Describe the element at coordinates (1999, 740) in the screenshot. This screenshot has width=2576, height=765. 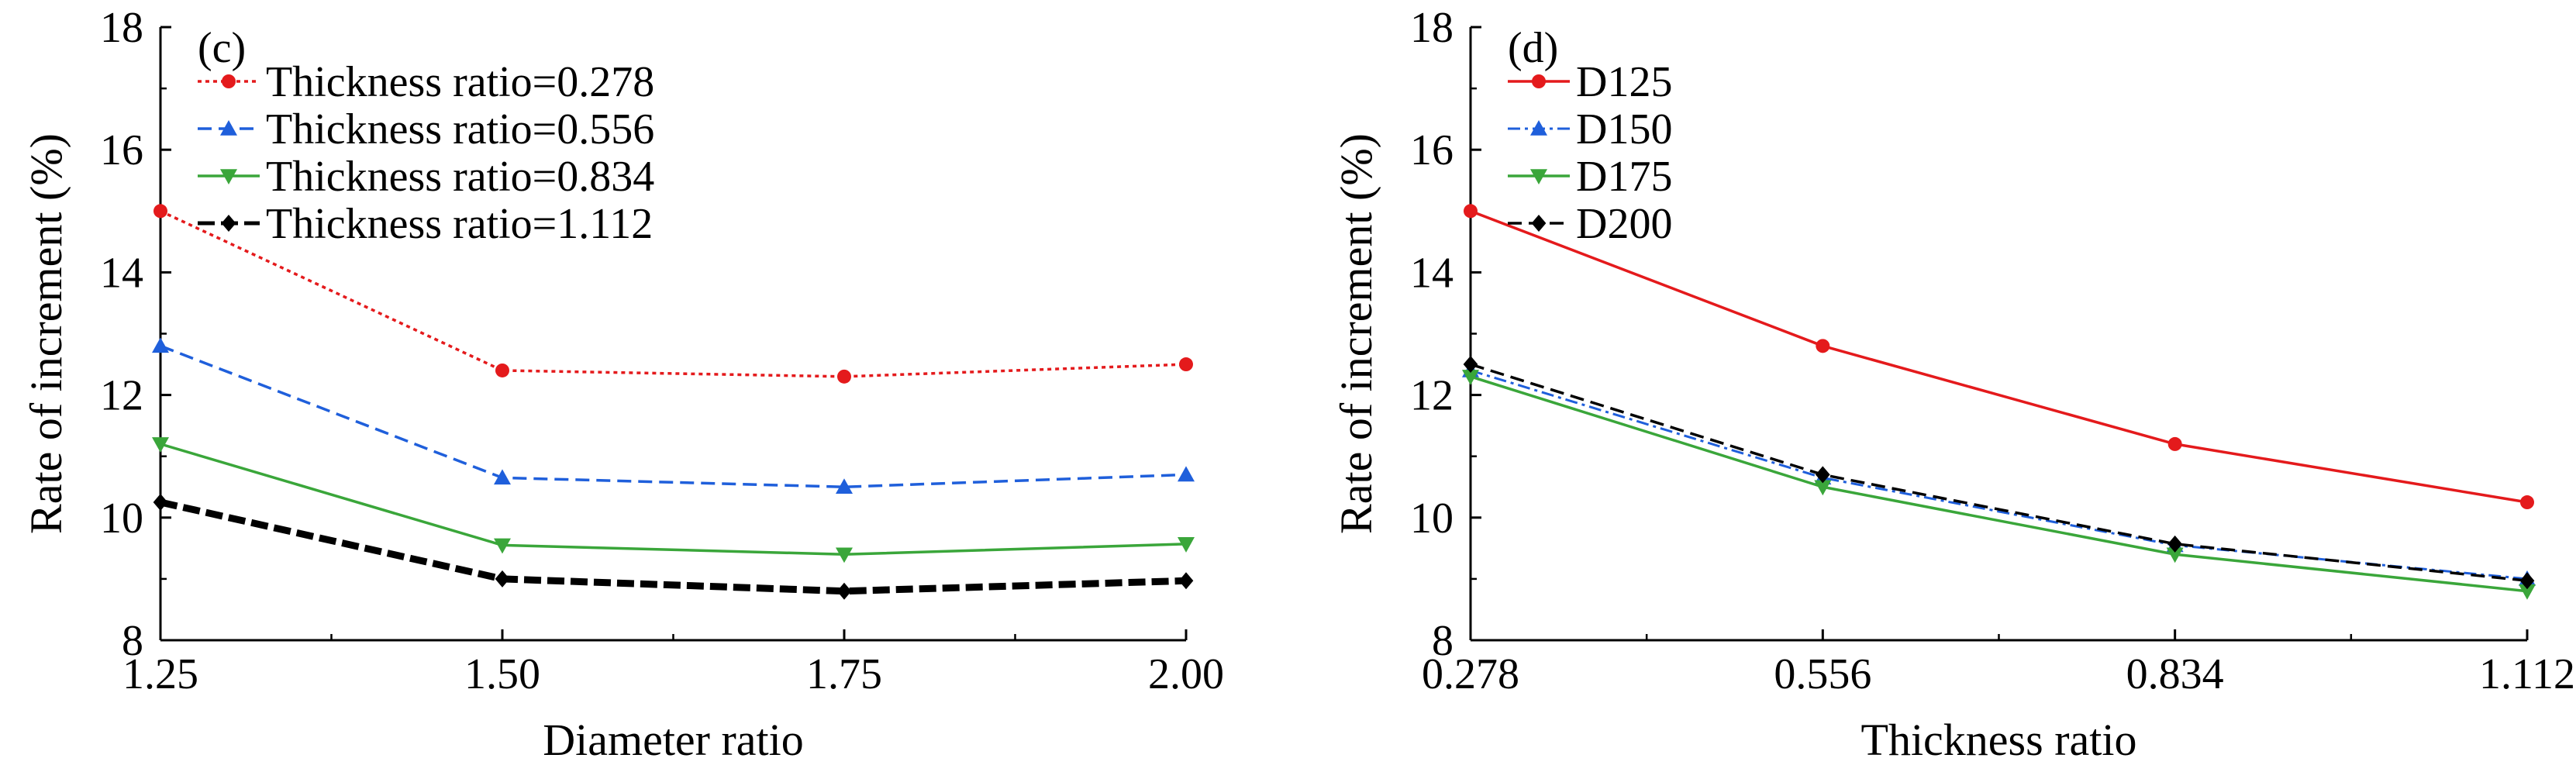
I see `x-axis-label-d: Thickness ratio` at that location.